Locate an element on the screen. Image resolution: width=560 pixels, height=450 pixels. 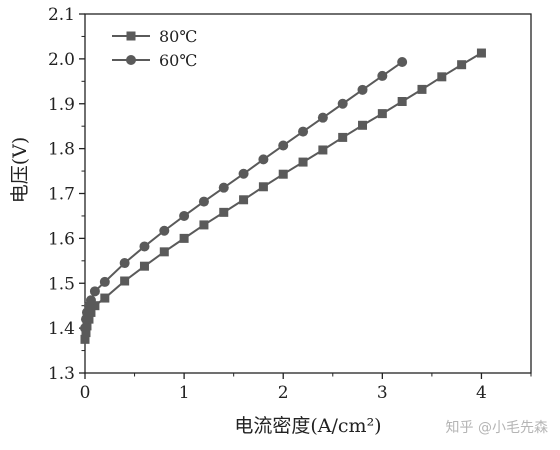
y-axis-ticks: 1.3 1.4 1.5 1.6 1.7 1.8 1.9 2.0 2.1 is located at coordinates (66, 194).